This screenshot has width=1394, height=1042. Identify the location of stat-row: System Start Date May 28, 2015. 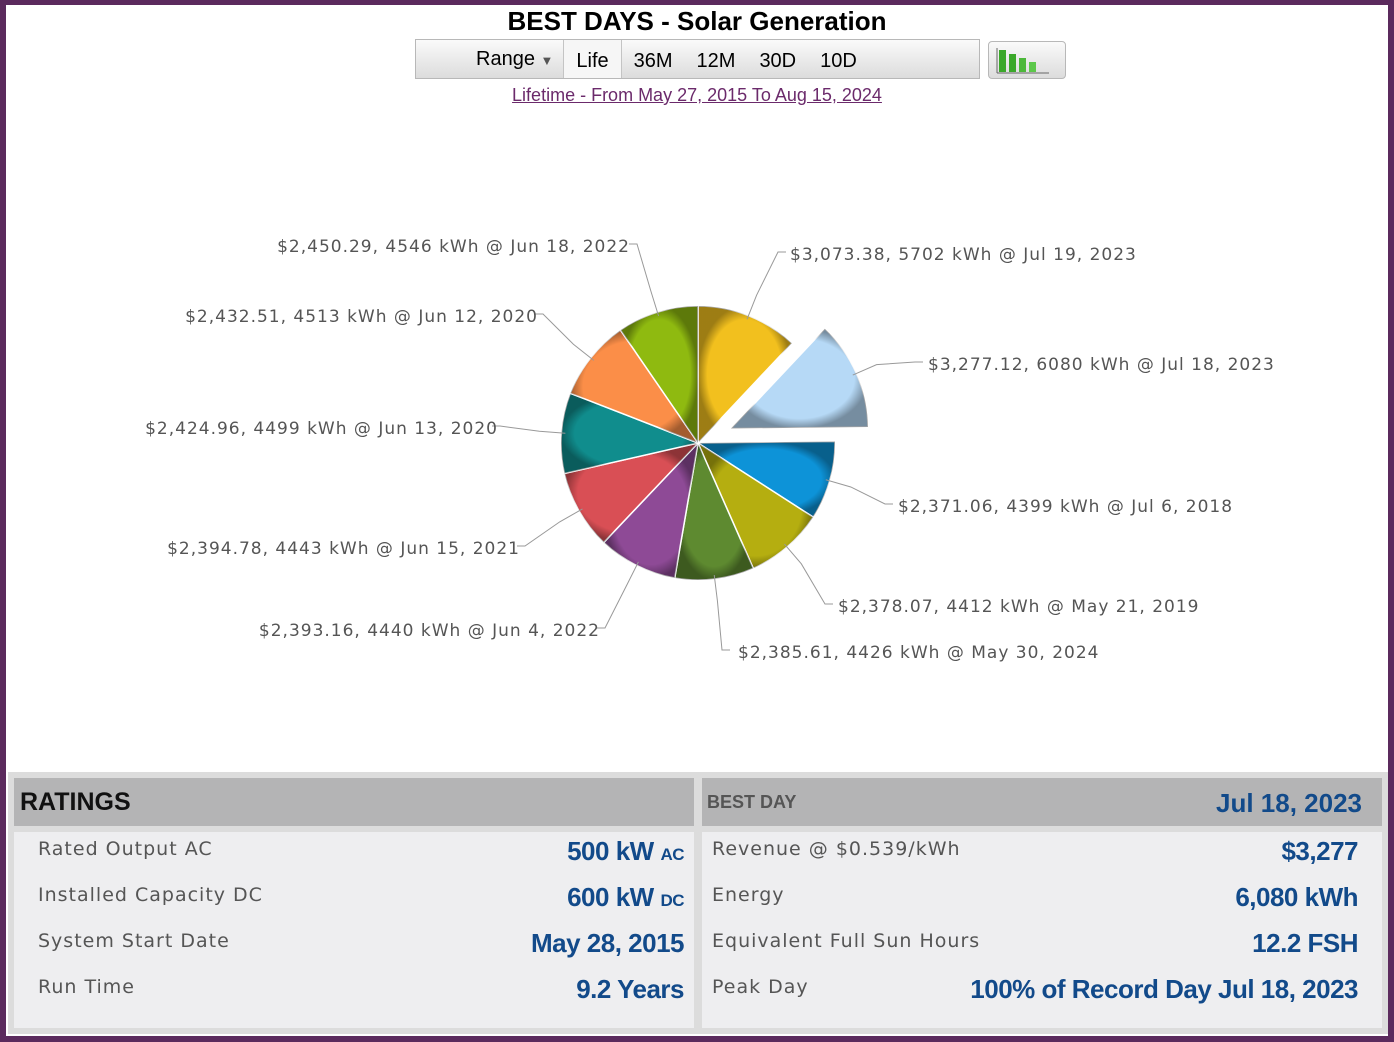
(354, 947).